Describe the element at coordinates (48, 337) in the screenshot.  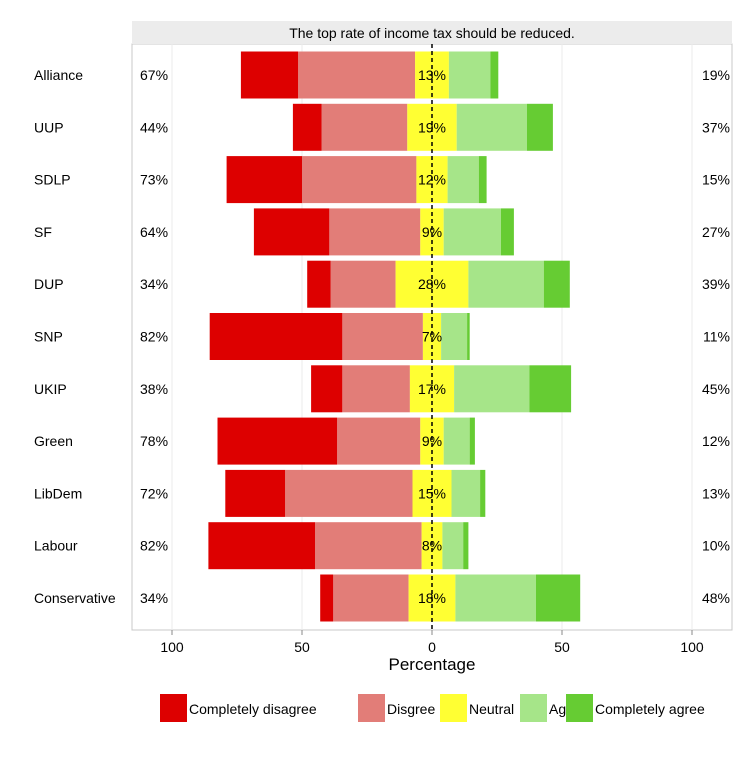
I see `category-label: SNP` at that location.